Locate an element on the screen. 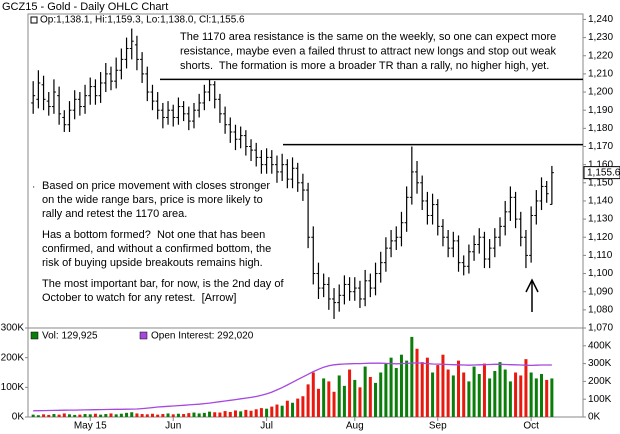 This screenshot has width=620, height=434. x-tick-label: May 15 is located at coordinates (90, 426).